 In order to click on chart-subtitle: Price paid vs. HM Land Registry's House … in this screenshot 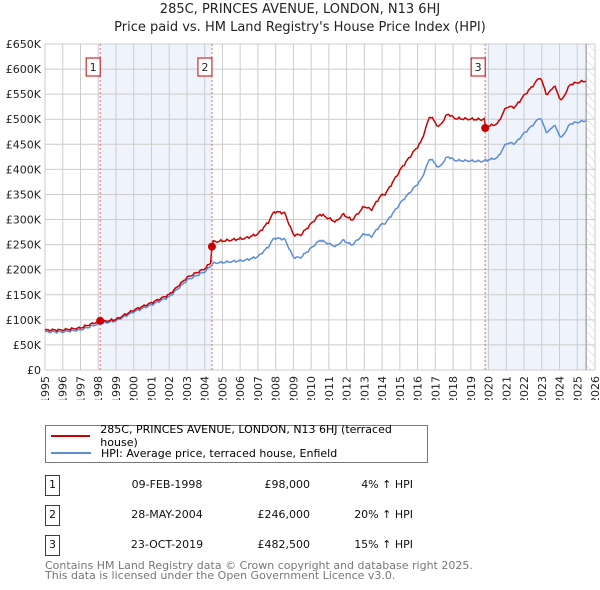, I will do `click(300, 27)`.